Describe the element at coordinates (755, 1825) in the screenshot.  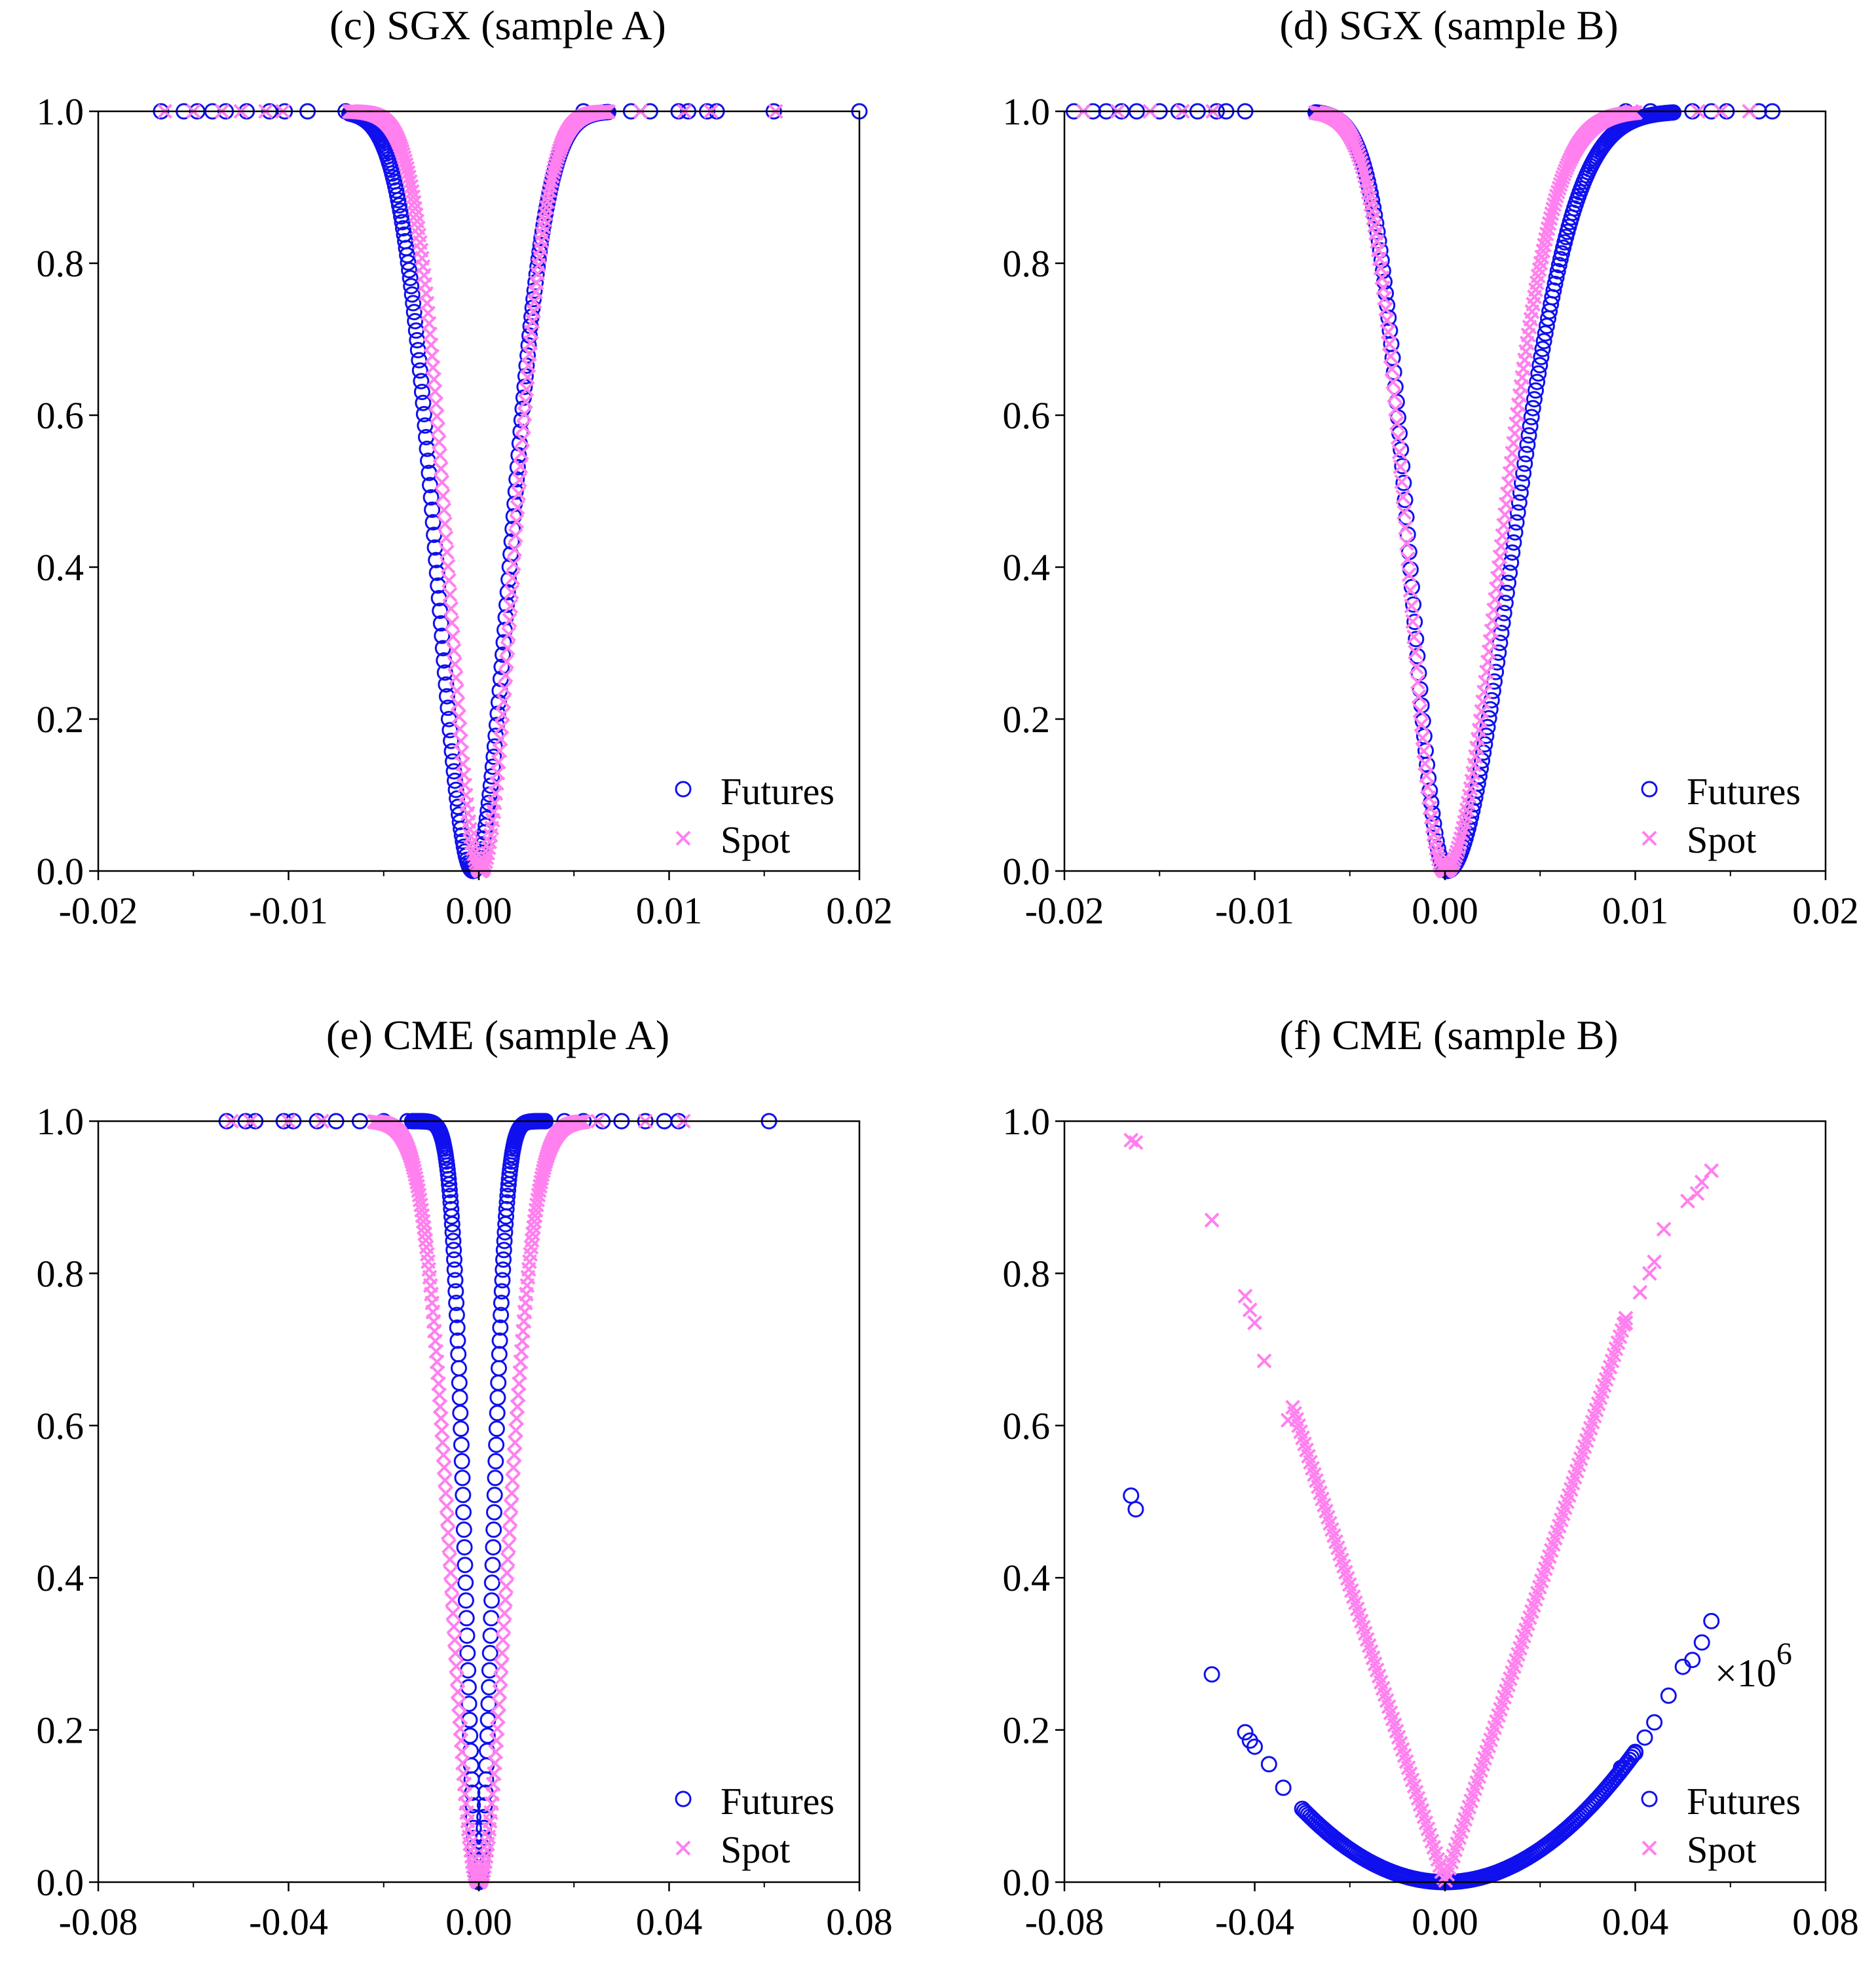
I see `legend-e: Futures Spot` at that location.